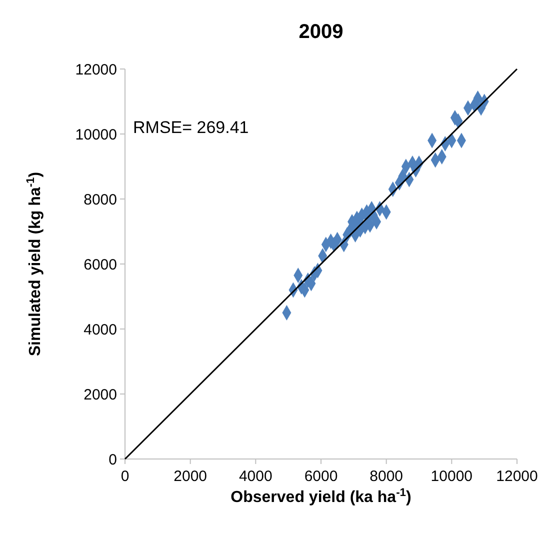  I want to click on y-tick-label: 12000, so click(96, 69).